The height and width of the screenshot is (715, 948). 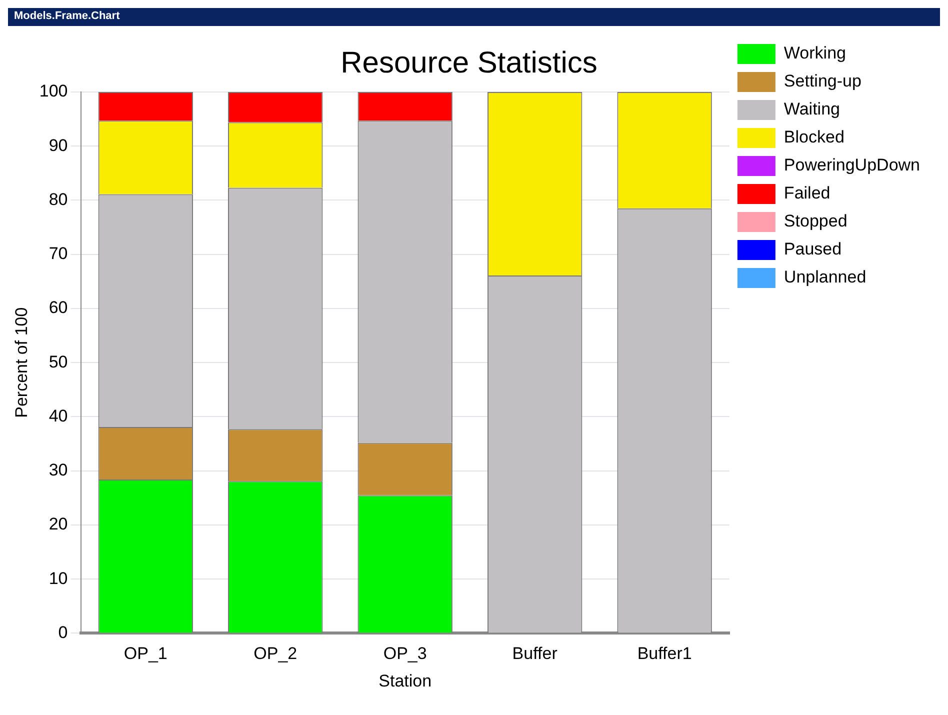 What do you see at coordinates (58, 524) in the screenshot?
I see `y-tick-label: 20` at bounding box center [58, 524].